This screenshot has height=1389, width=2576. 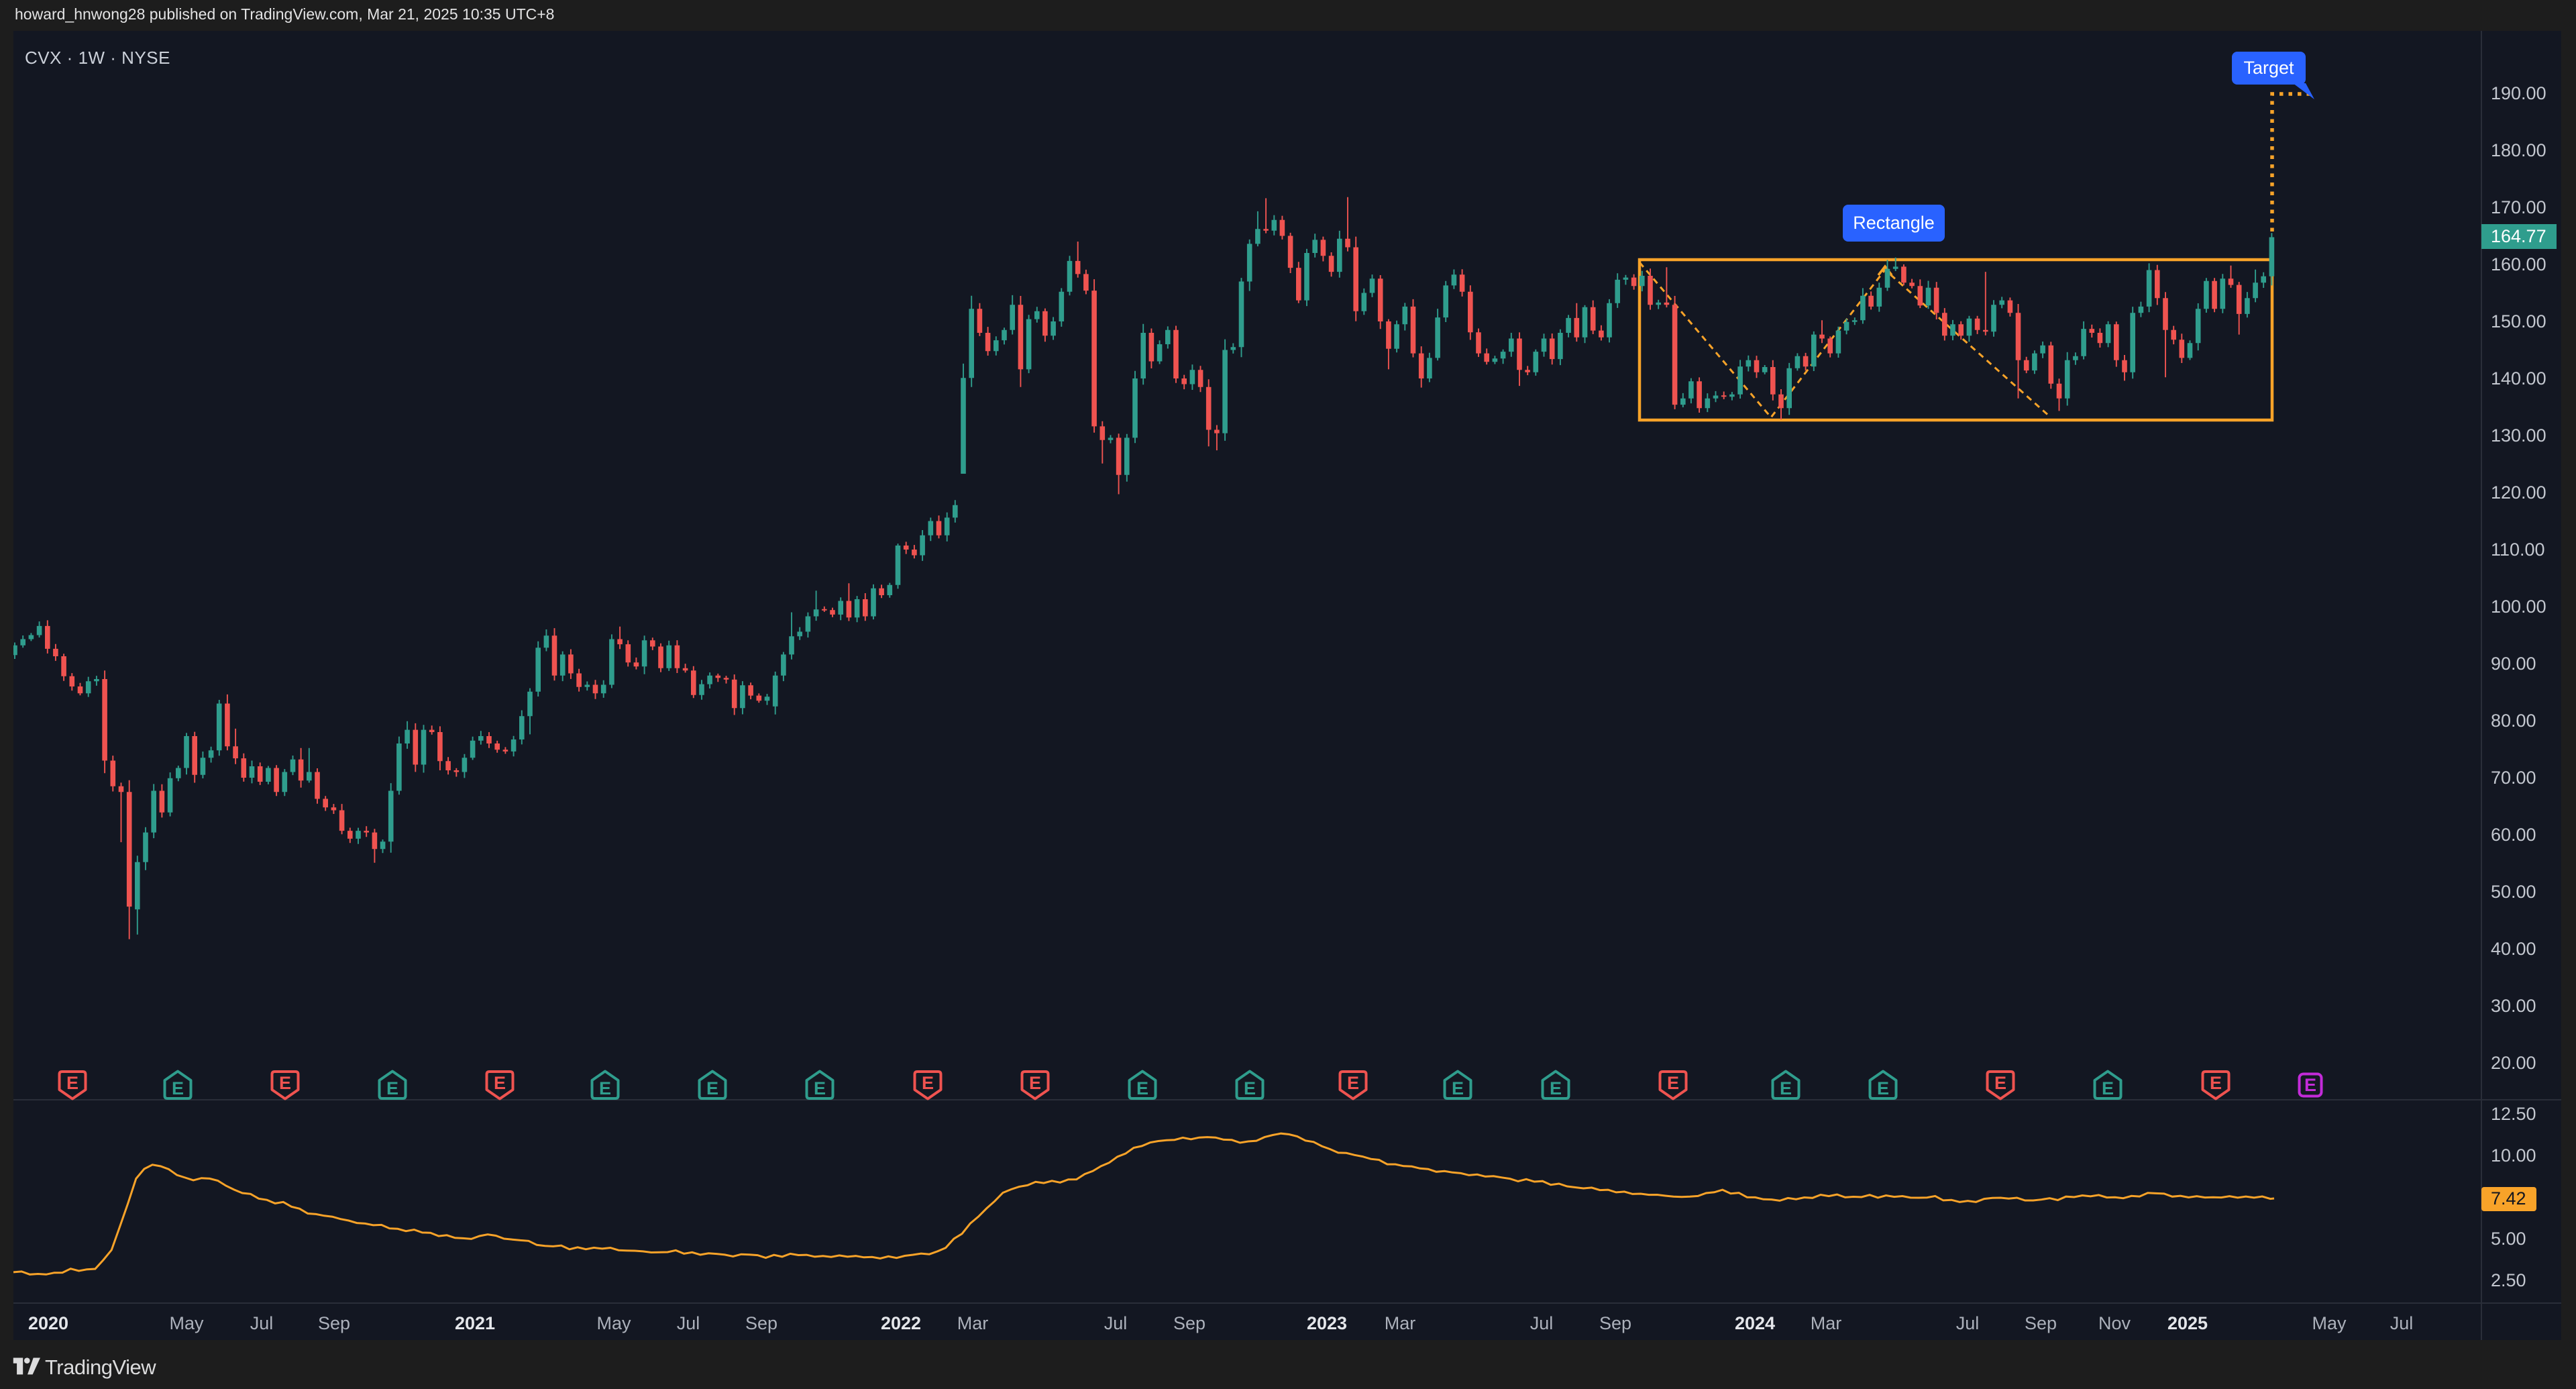 I want to click on svg-text: 5.00, so click(x=2508, y=1239).